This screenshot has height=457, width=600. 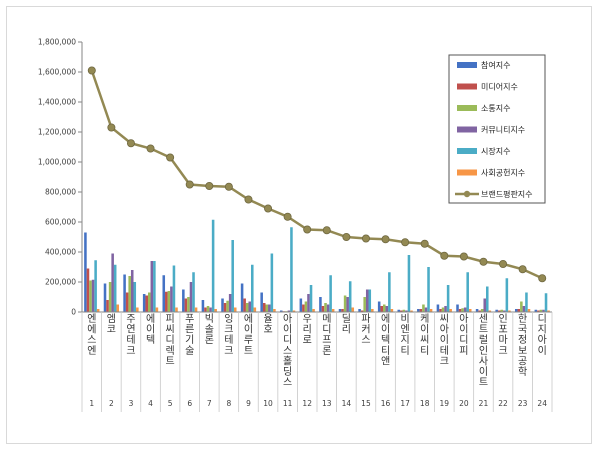 What do you see at coordinates (405, 403) in the screenshot?
I see `category-index: 17` at bounding box center [405, 403].